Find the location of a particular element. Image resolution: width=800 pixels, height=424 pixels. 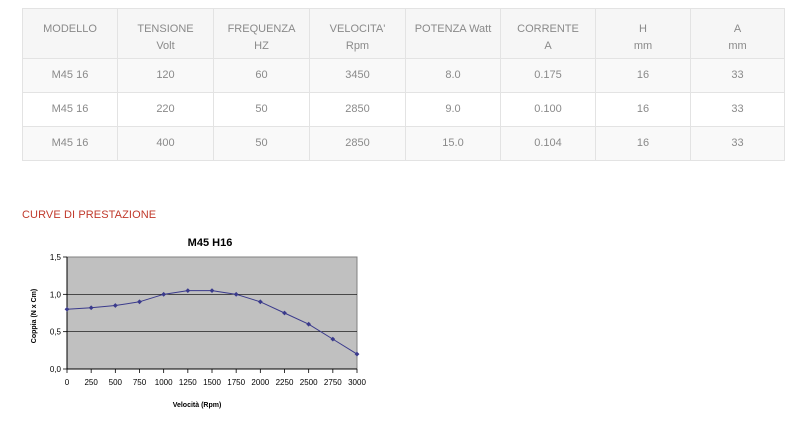

y-tick-label: 0,0 is located at coordinates (56, 369).